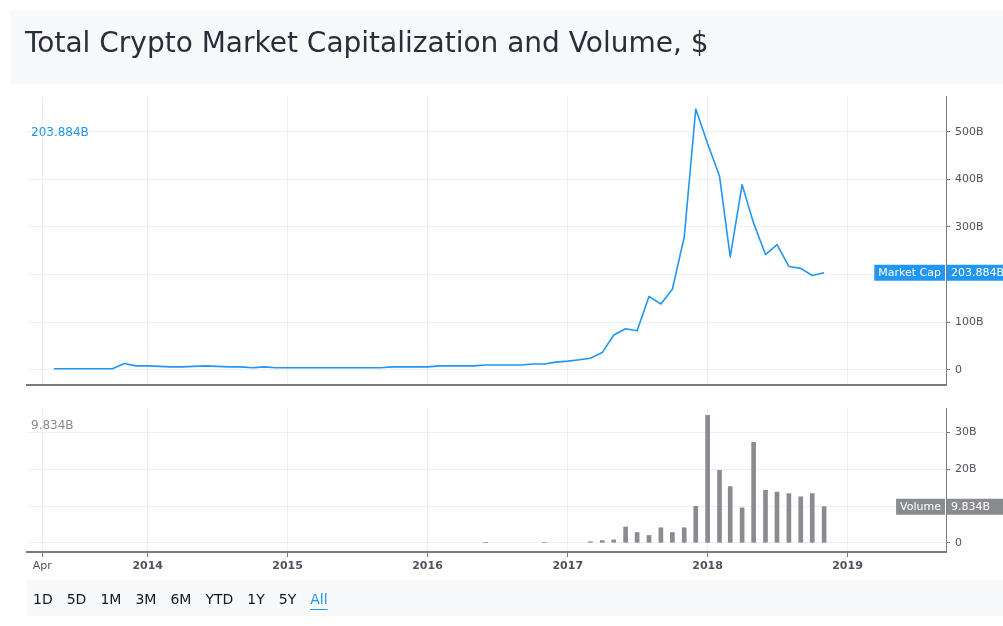  What do you see at coordinates (969, 321) in the screenshot?
I see `y-tick-label: 100B` at bounding box center [969, 321].